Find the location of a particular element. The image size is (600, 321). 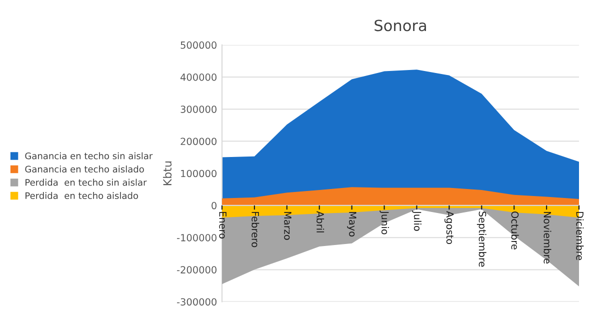

x-tick-label: Abril is located at coordinates (320, 221).